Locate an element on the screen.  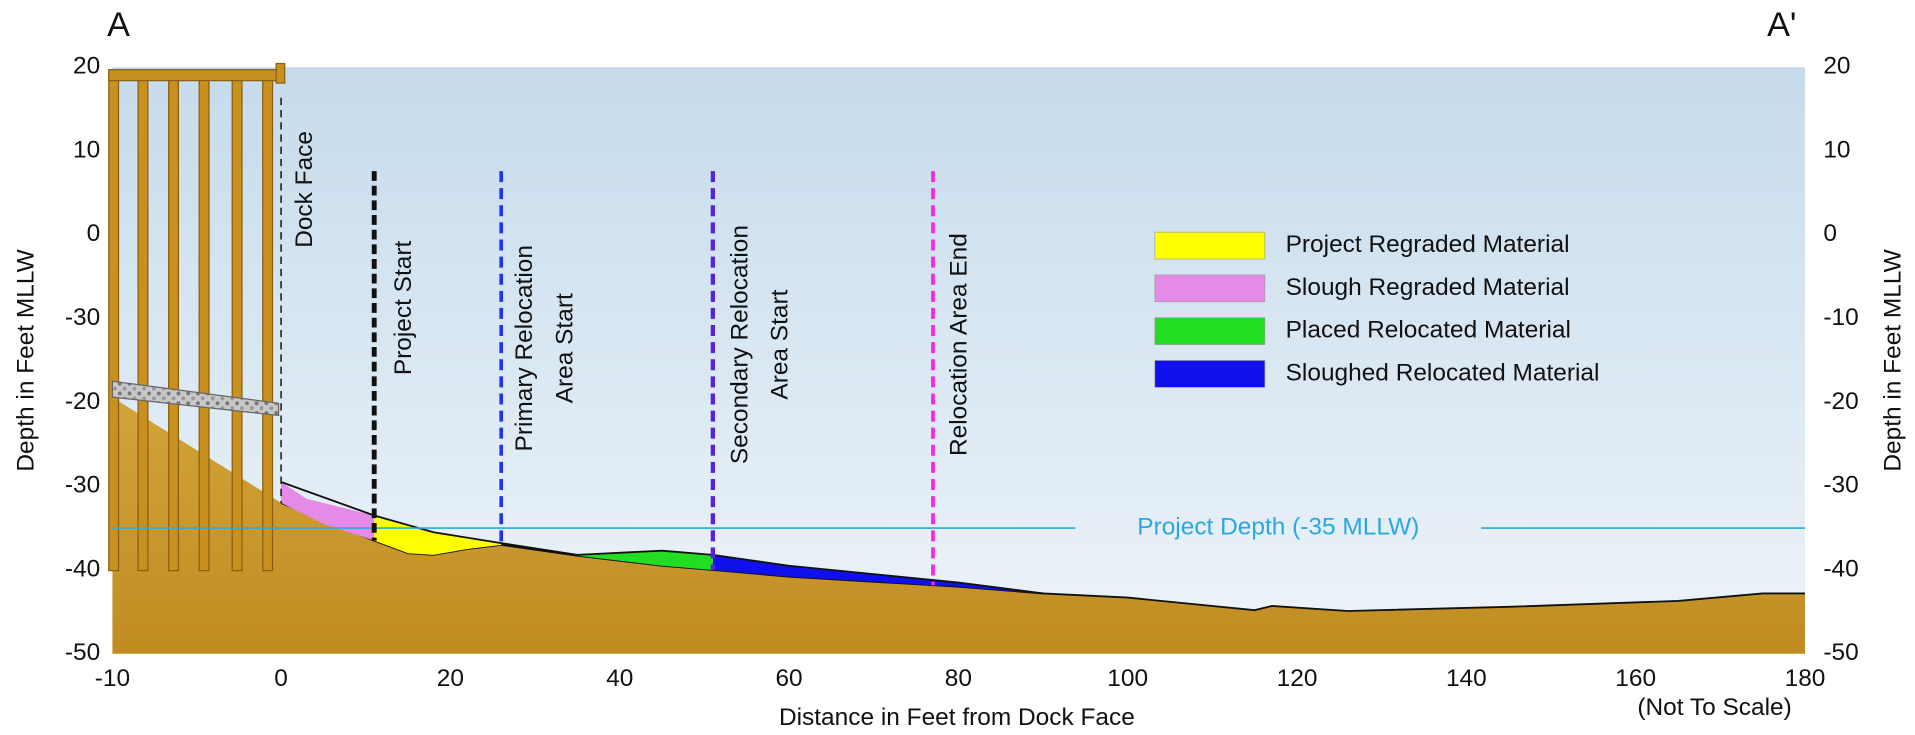
x-tick-label: 160 is located at coordinates (1635, 678).